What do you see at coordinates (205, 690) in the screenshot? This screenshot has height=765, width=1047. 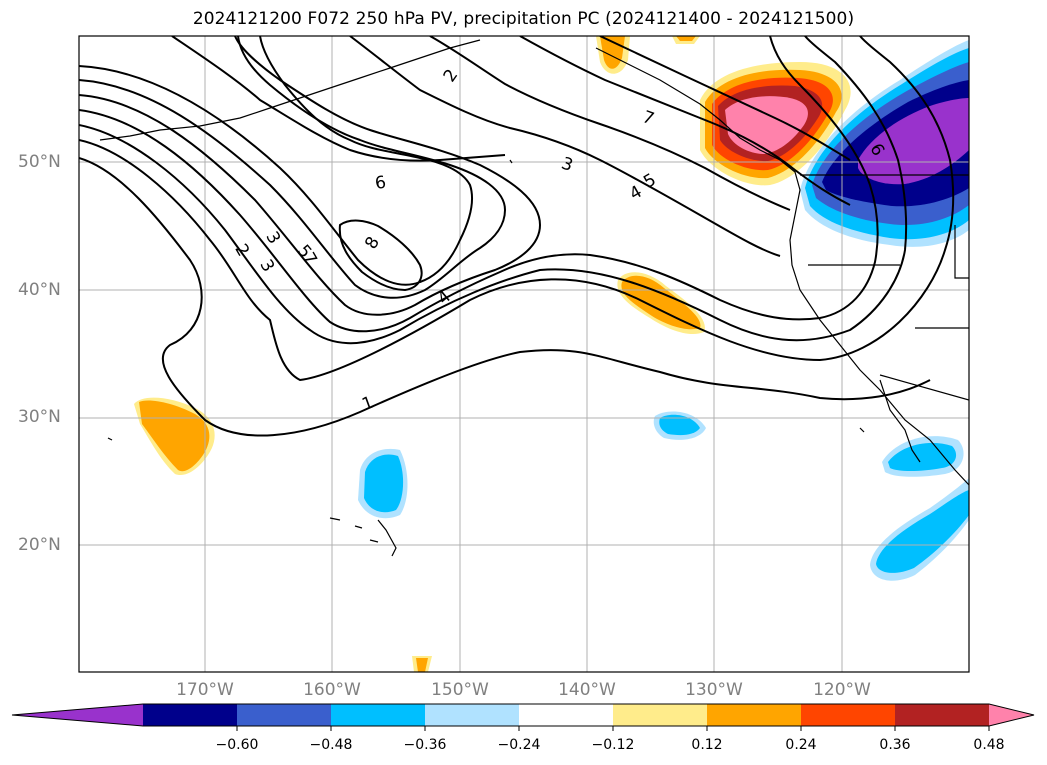 I see `lon-label-170w: 170°W` at bounding box center [205, 690].